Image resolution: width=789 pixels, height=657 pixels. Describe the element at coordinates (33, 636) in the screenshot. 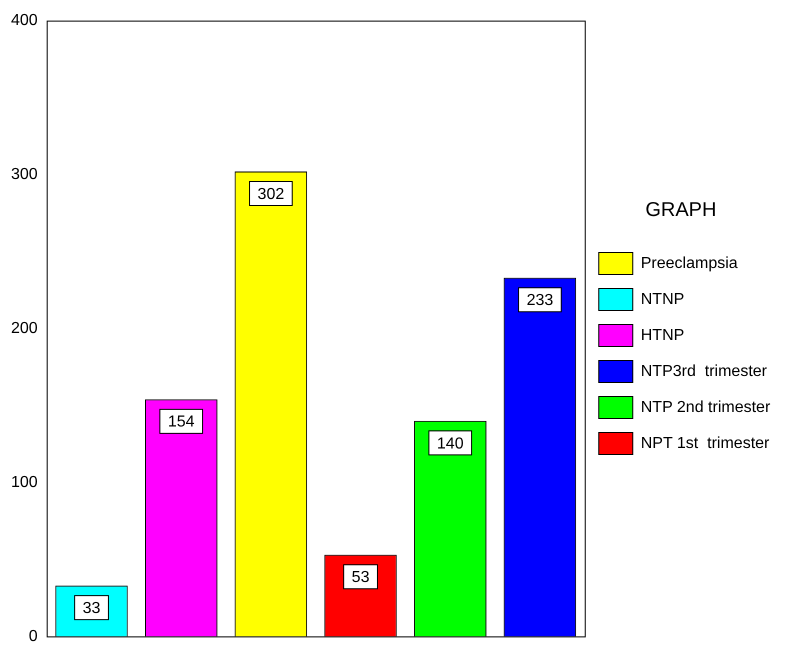

I see `y-tick-label: 0` at that location.